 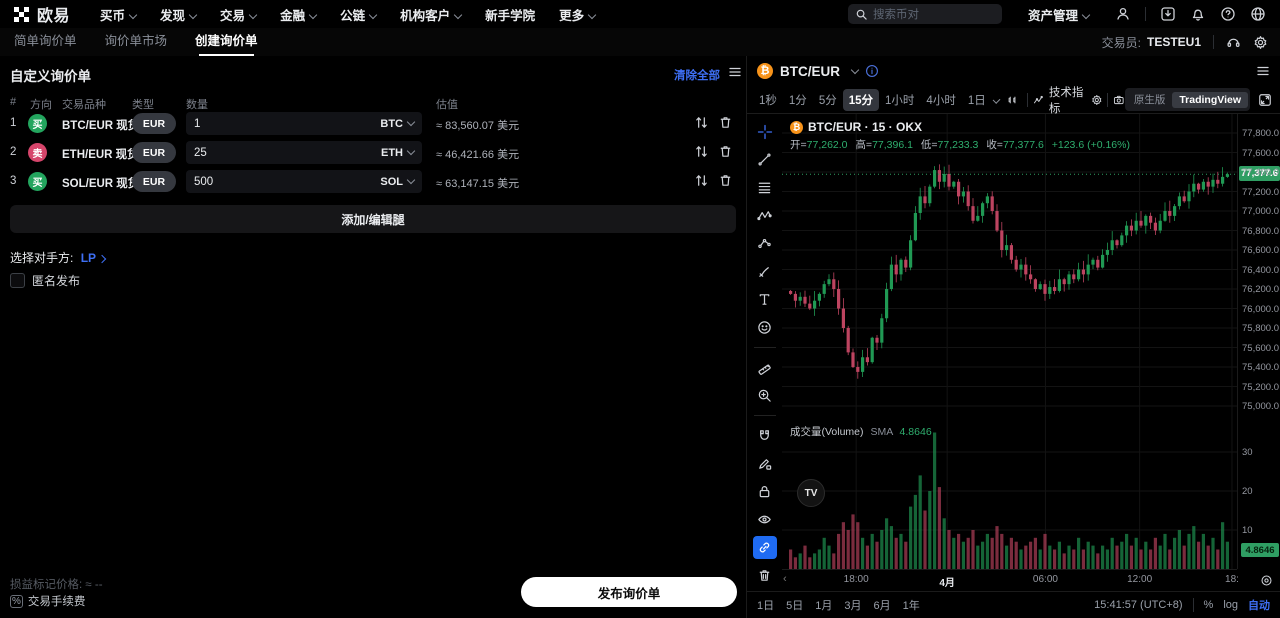 What do you see at coordinates (1230, 605) in the screenshot?
I see `scale-log-button: log` at bounding box center [1230, 605].